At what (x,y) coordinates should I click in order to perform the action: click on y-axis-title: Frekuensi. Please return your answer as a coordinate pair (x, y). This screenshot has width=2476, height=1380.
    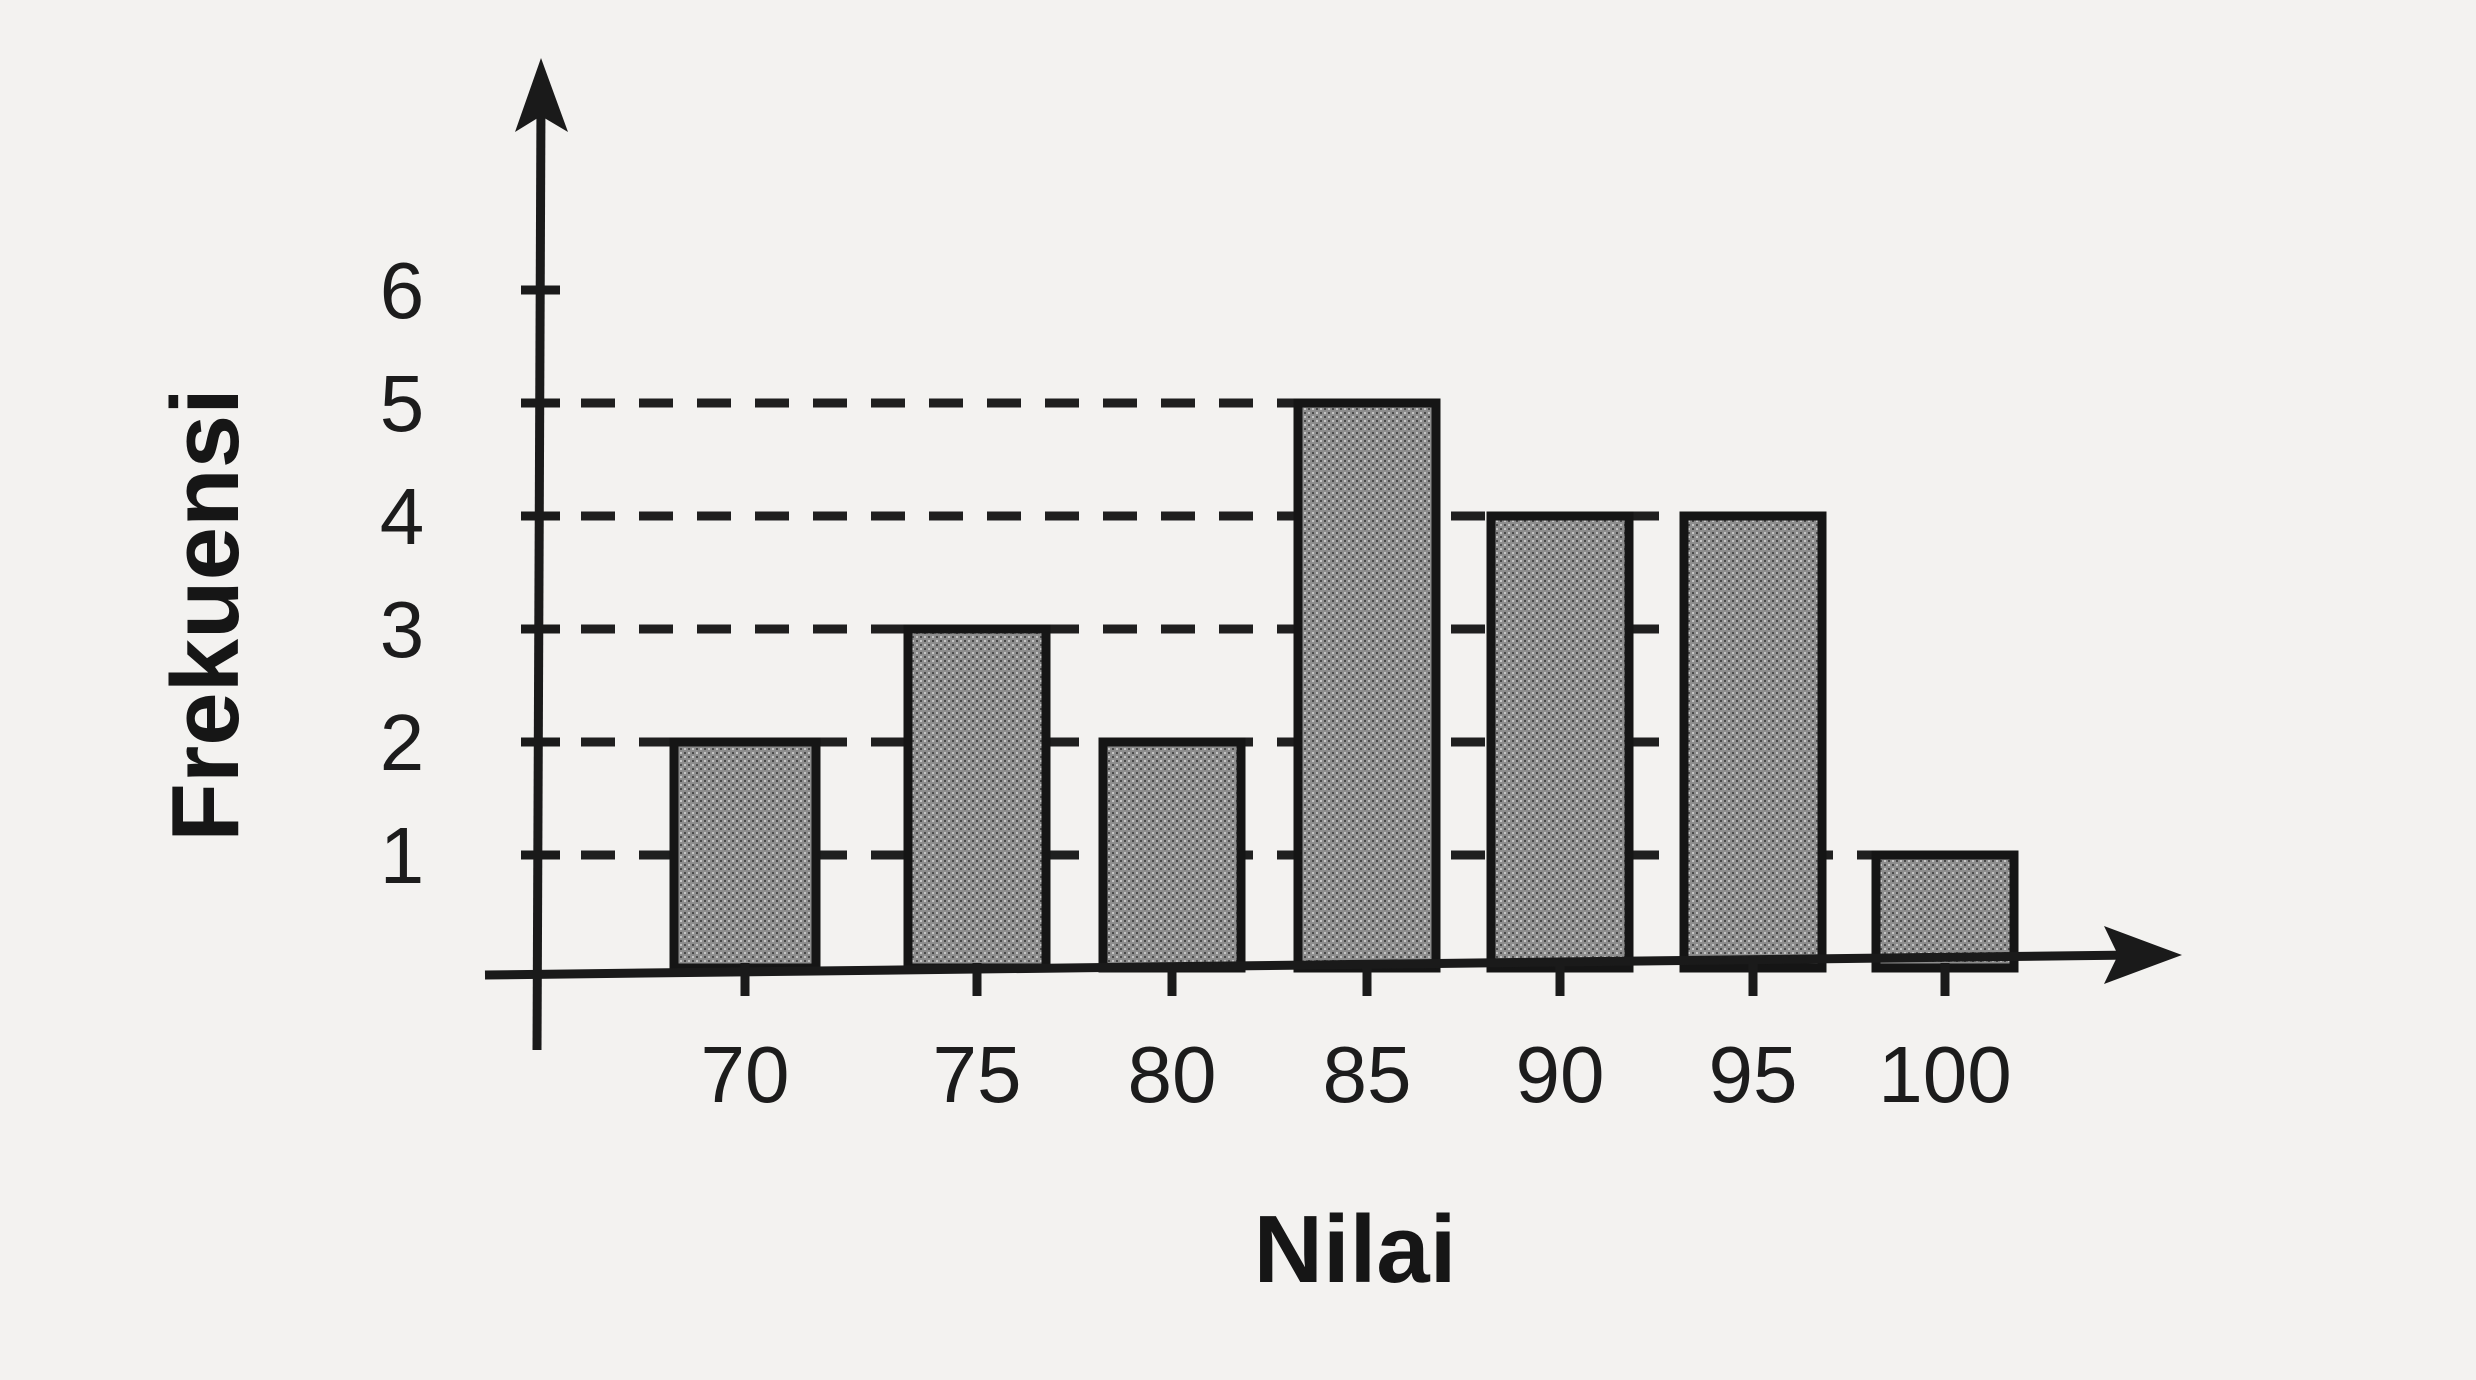
    Looking at the image, I should click on (205, 615).